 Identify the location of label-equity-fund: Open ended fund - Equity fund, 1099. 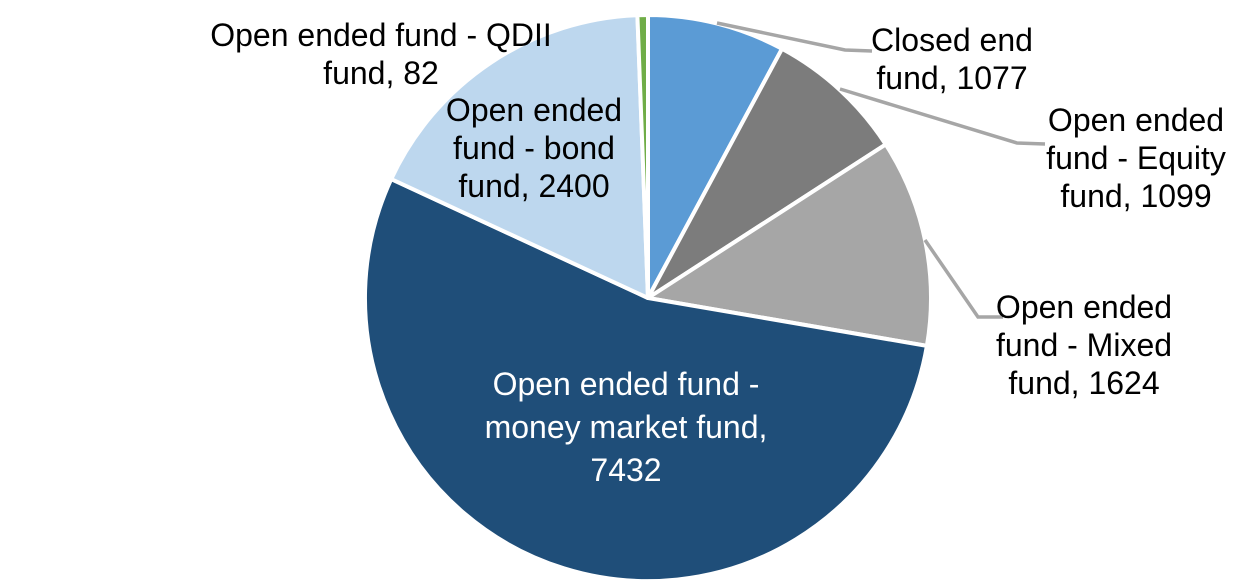
(1123, 158).